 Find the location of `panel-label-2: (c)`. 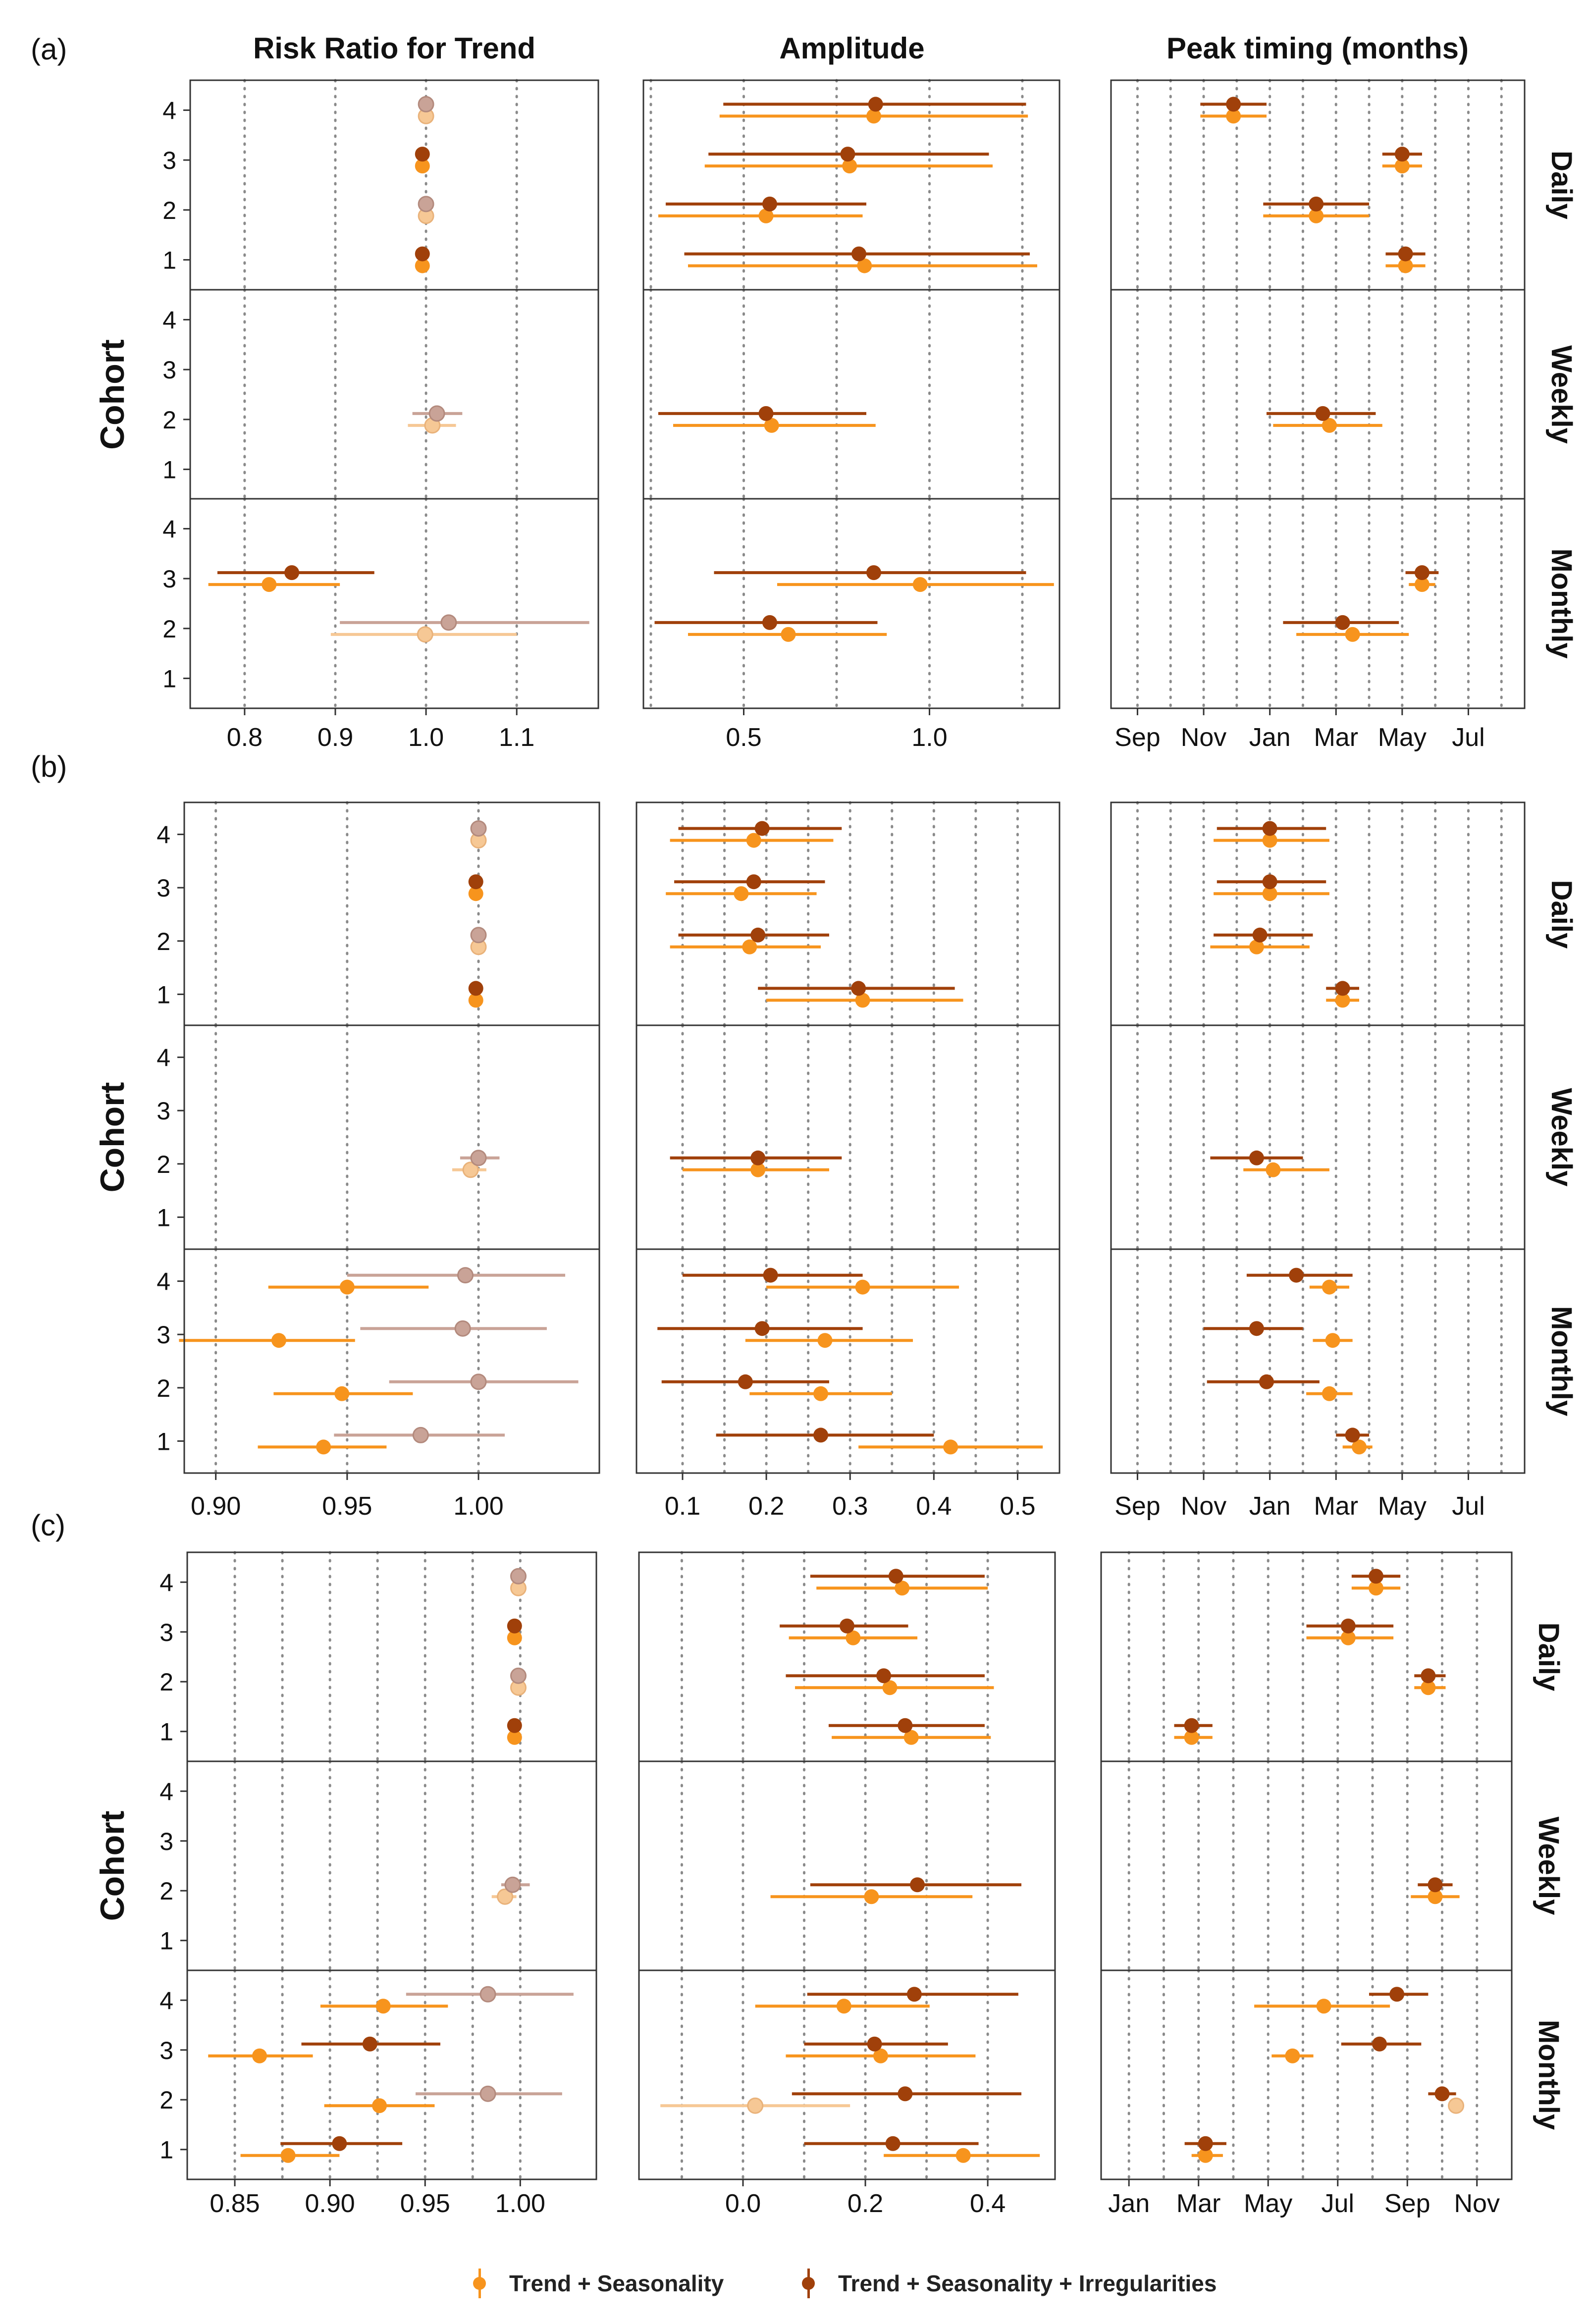

panel-label-2: (c) is located at coordinates (48, 1525).